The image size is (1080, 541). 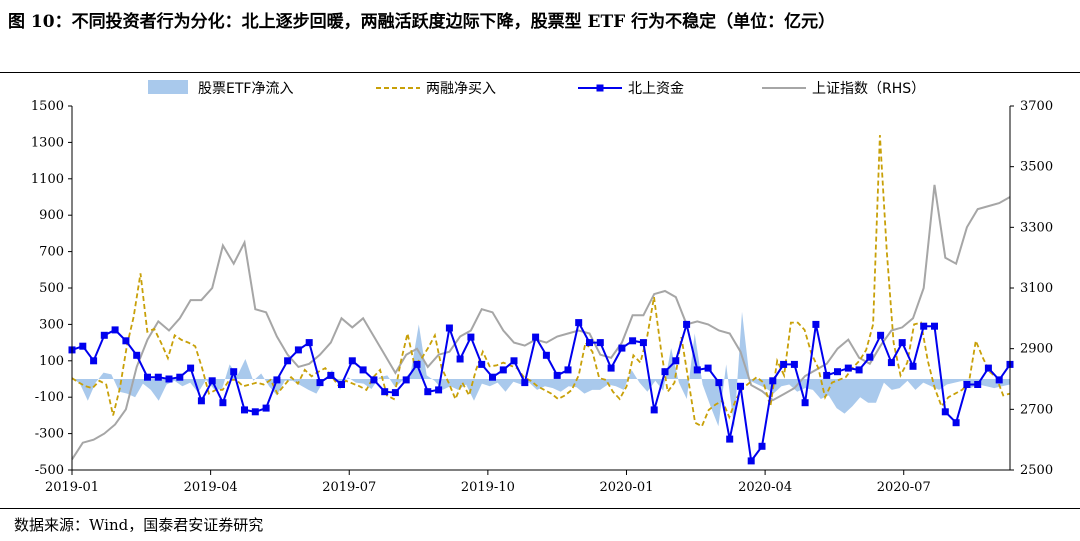 What do you see at coordinates (72, 487) in the screenshot?
I see `x-tick-label: 2019-01` at bounding box center [72, 487].